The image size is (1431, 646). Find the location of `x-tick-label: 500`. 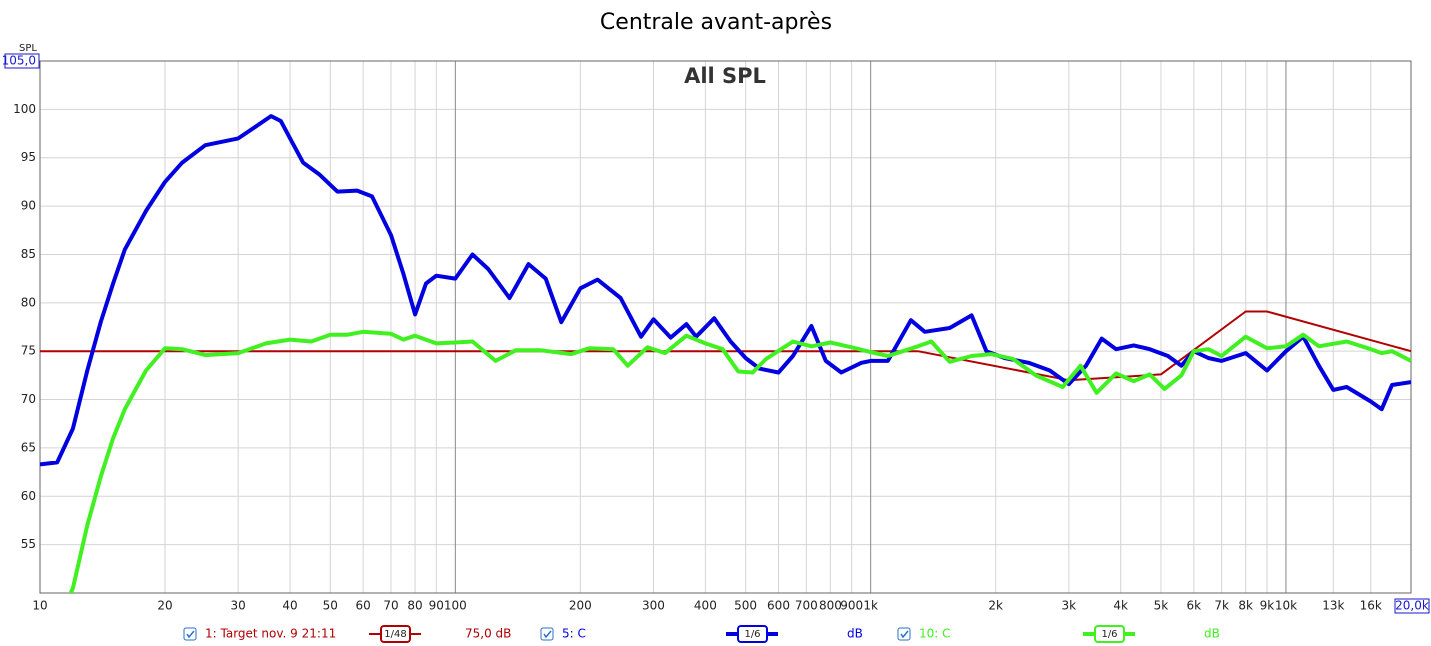

x-tick-label: 500 is located at coordinates (745, 606).